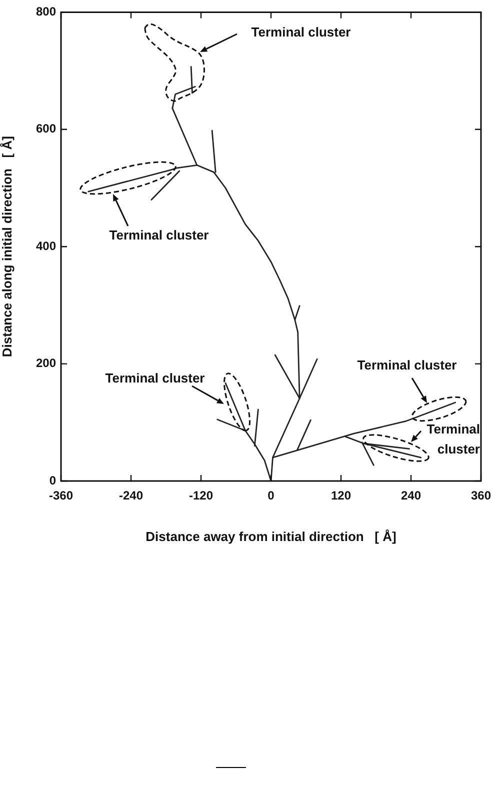 The height and width of the screenshot is (797, 499). Describe the element at coordinates (46, 129) in the screenshot. I see `y-tick-label: 600` at that location.